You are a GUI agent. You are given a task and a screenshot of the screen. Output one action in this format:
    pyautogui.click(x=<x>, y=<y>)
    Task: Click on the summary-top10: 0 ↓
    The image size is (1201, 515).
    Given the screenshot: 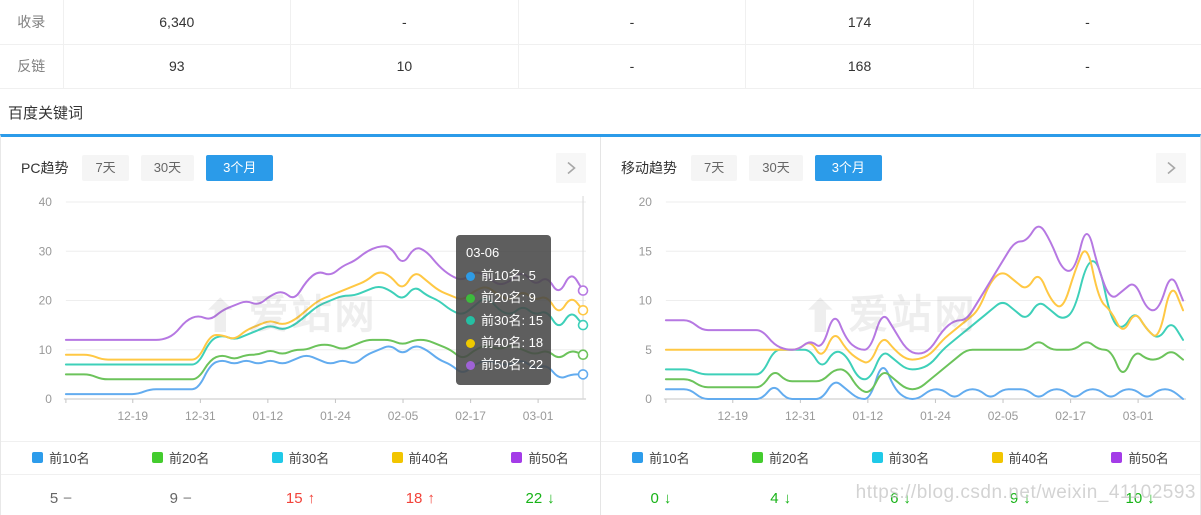 What is the action you would take?
    pyautogui.click(x=661, y=491)
    